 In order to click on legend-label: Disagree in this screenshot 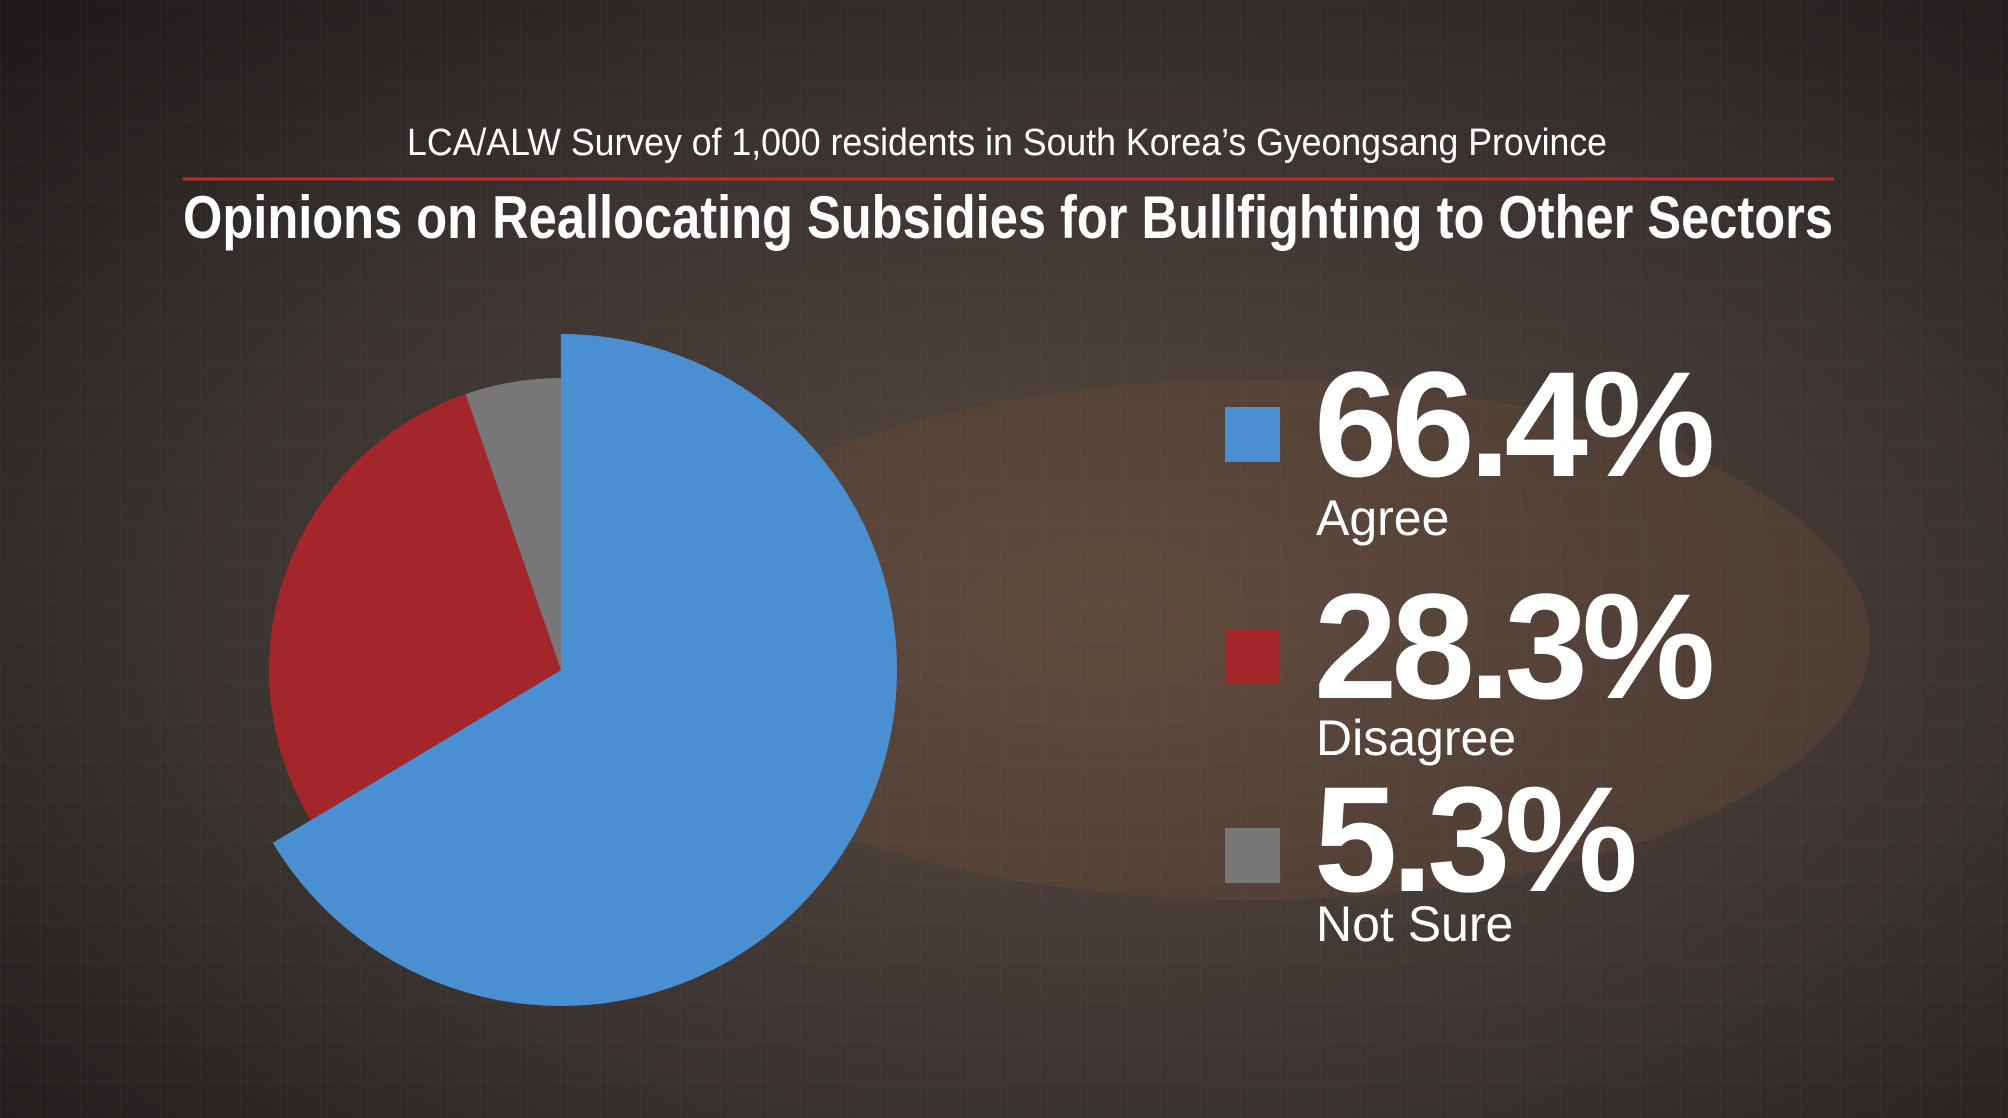, I will do `click(1416, 738)`.